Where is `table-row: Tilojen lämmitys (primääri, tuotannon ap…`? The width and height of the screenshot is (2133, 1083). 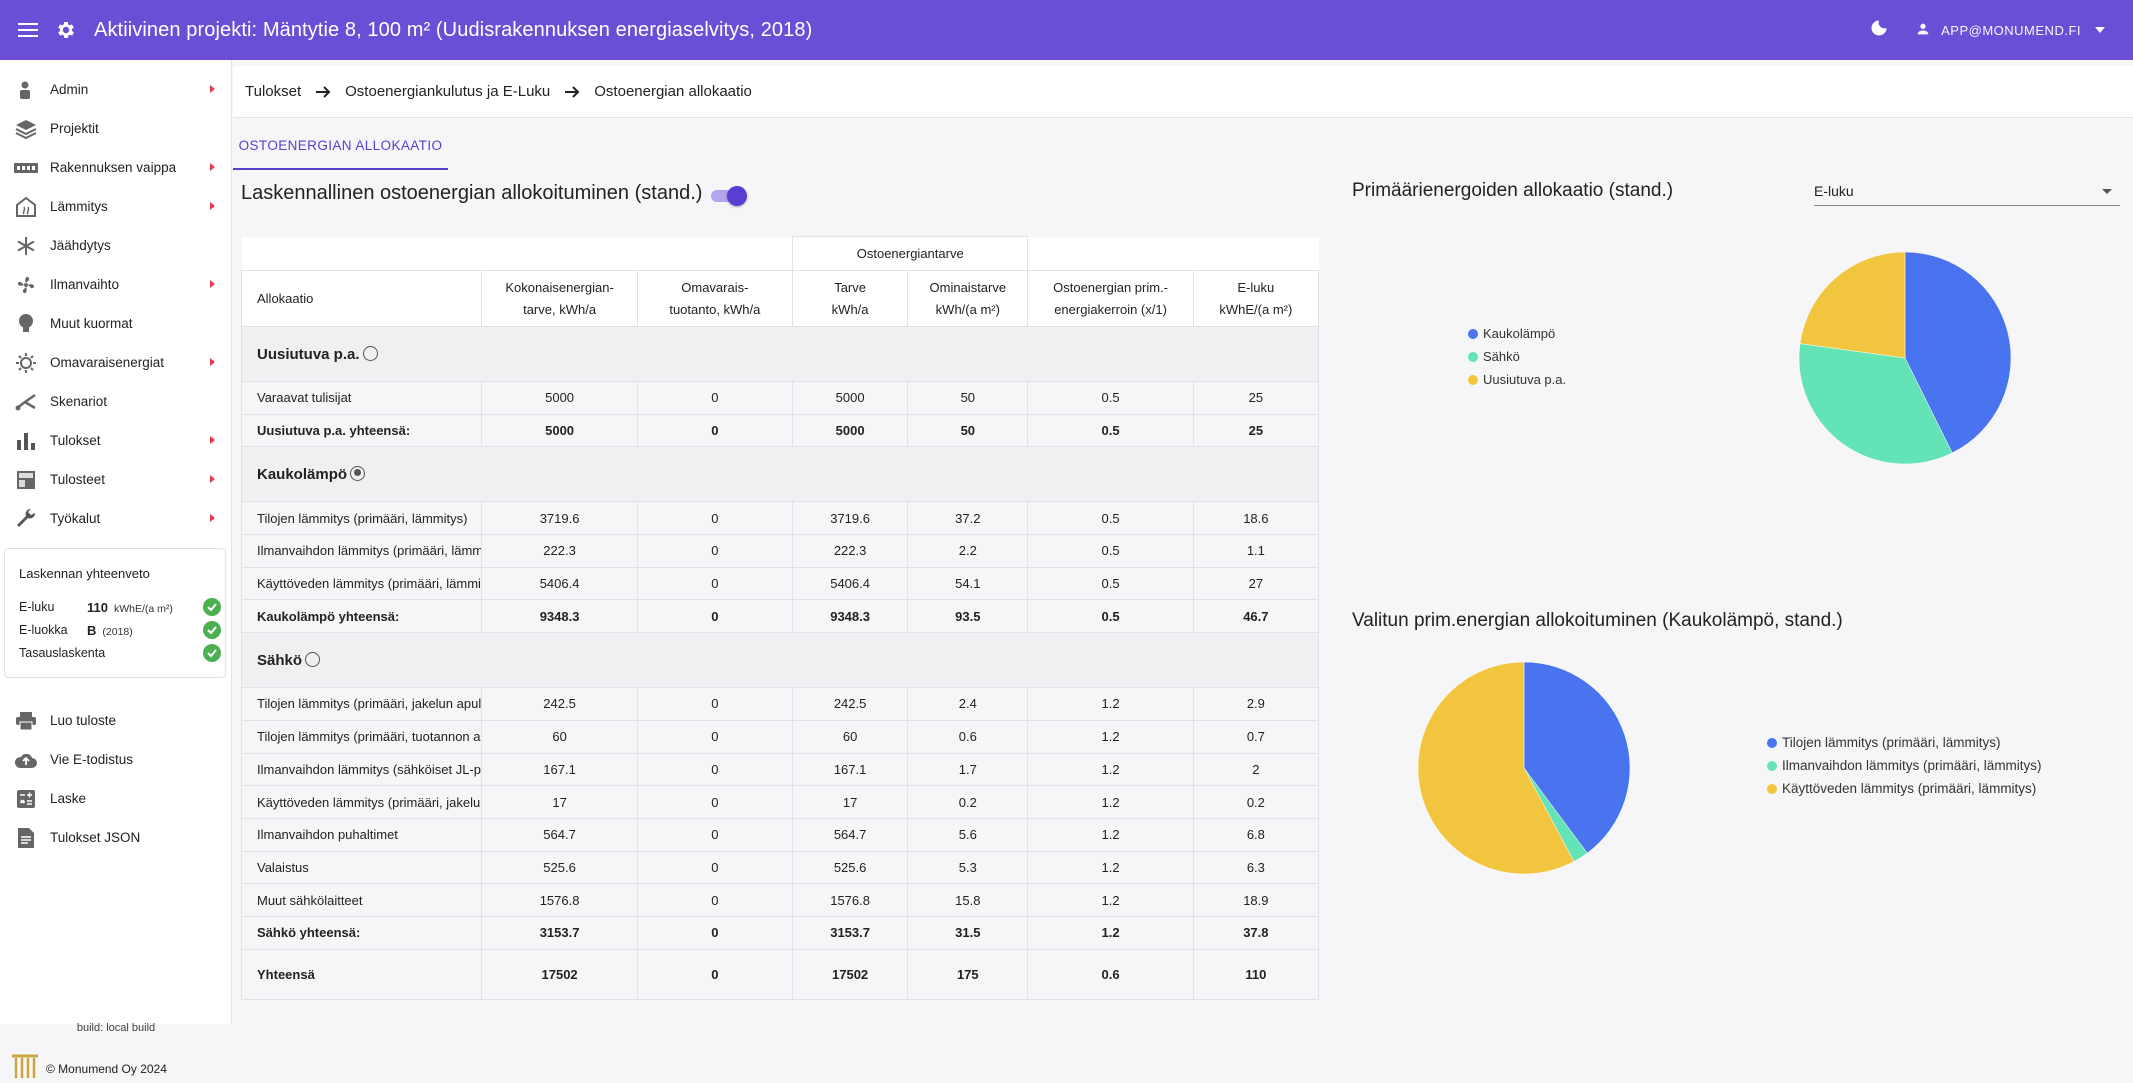
table-row: Tilojen lämmitys (primääri, tuotannon ap… is located at coordinates (780, 736).